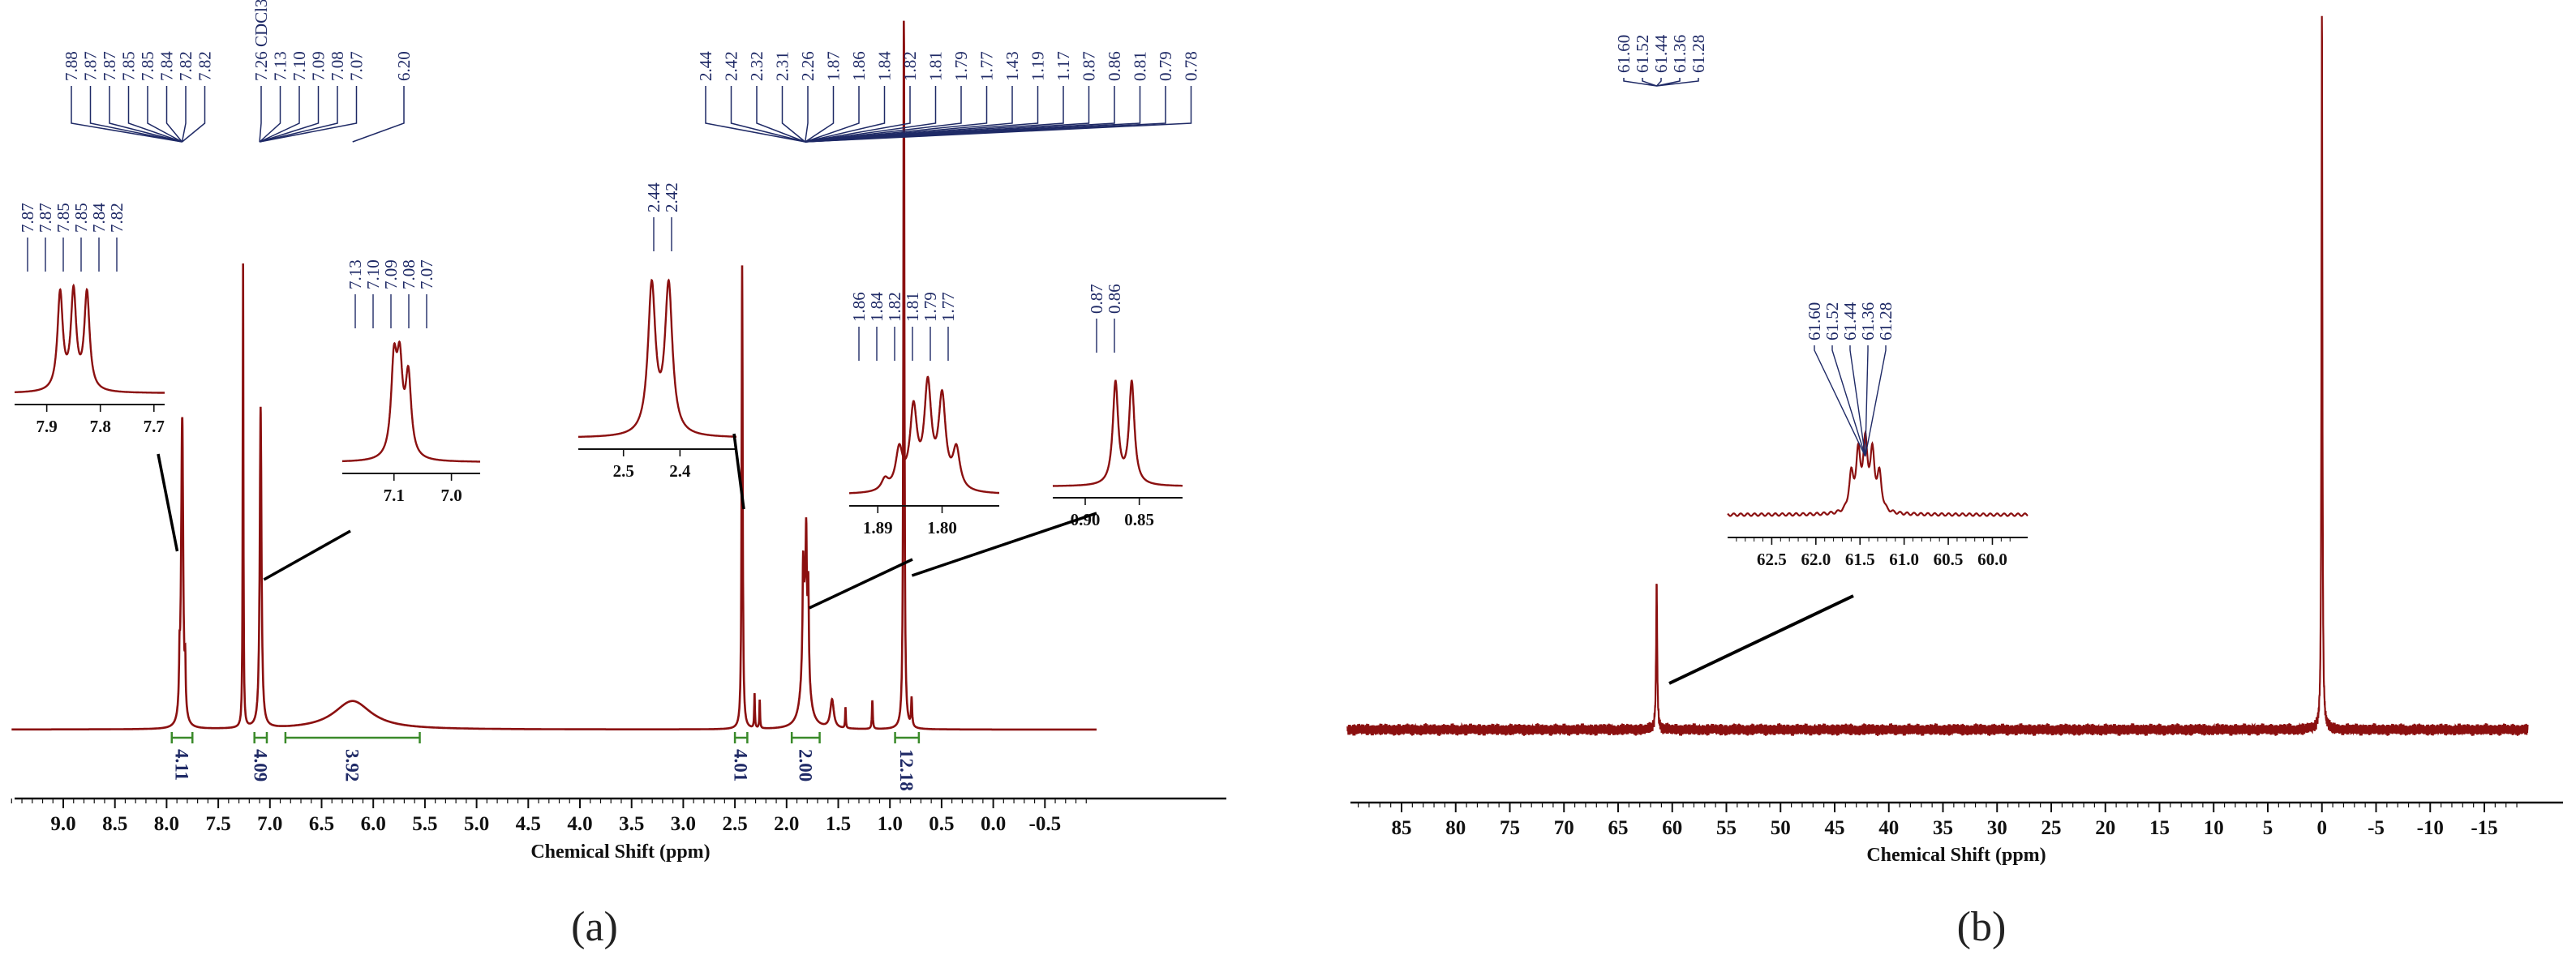  What do you see at coordinates (352, 765) in the screenshot?
I see `integral-value: 3.92` at bounding box center [352, 765].